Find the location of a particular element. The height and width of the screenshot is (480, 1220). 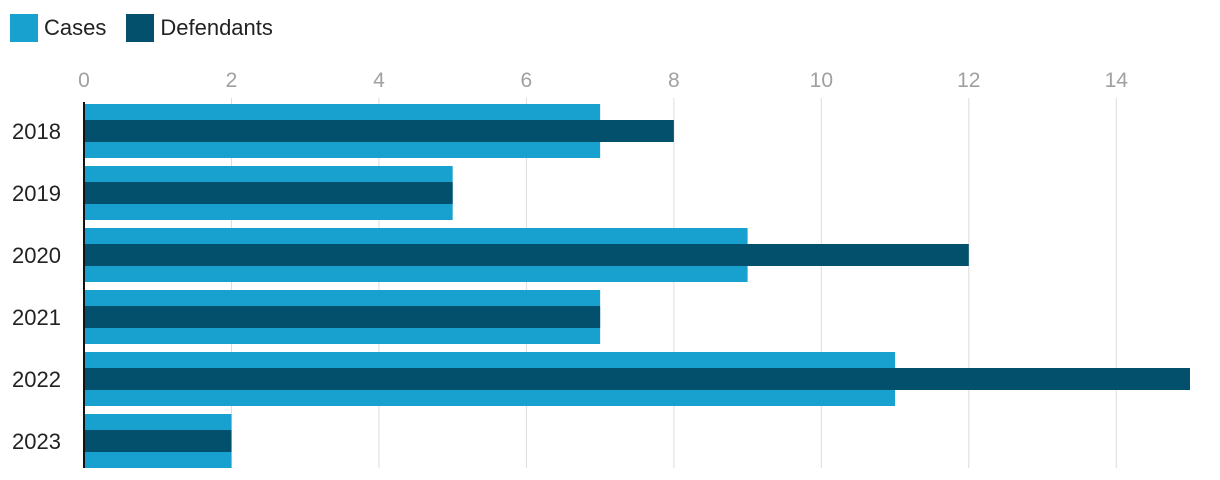

legend-item-cases: Cases is located at coordinates (58, 28).